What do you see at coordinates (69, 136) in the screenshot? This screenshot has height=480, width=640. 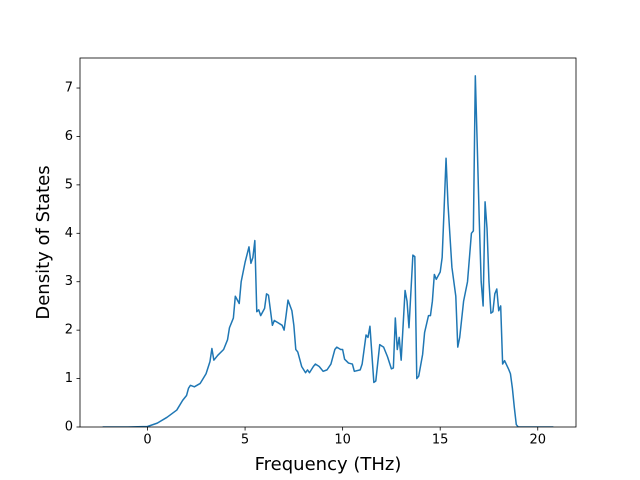 I see `y-tick-label: 6` at bounding box center [69, 136].